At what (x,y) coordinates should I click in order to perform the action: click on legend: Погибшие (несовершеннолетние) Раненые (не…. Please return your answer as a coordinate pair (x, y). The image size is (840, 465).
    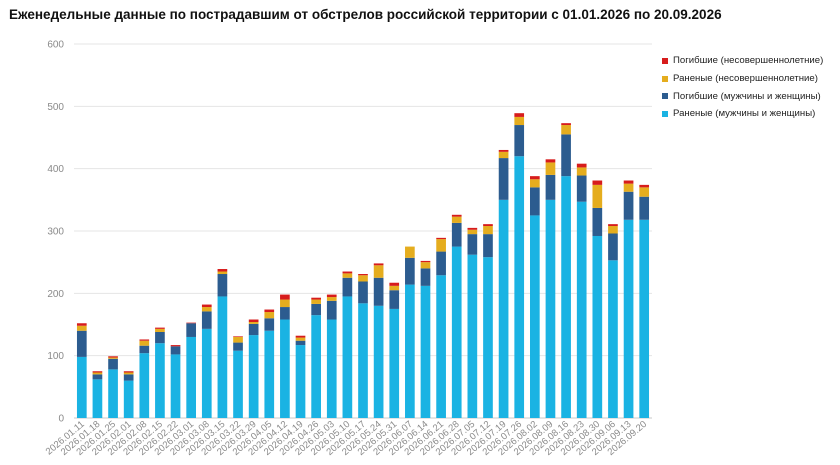
    Looking at the image, I should click on (742, 87).